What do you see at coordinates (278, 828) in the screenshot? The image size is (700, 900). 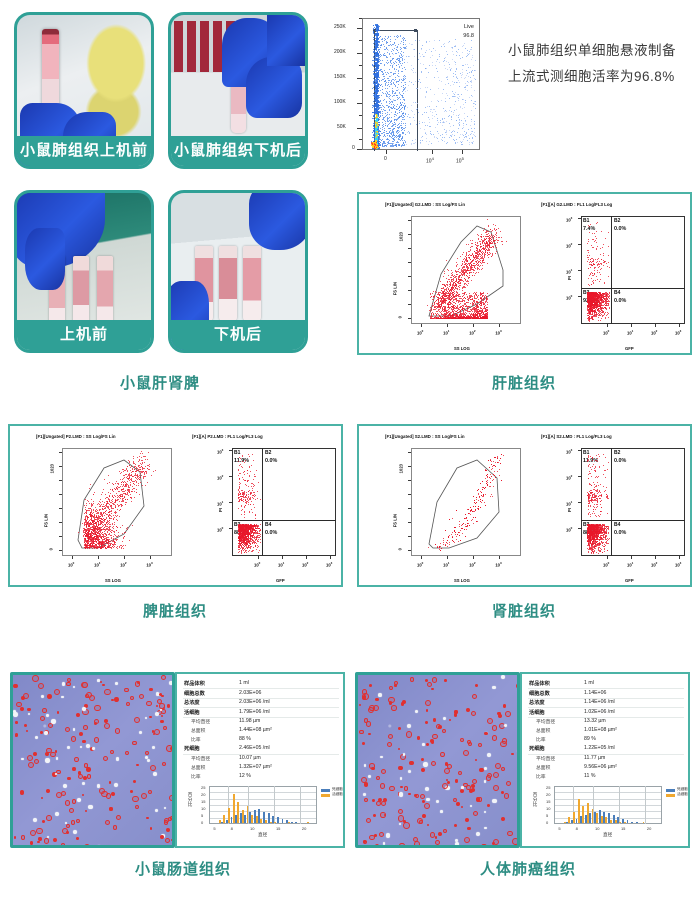 I see `histogram-xtick: 15` at bounding box center [278, 828].